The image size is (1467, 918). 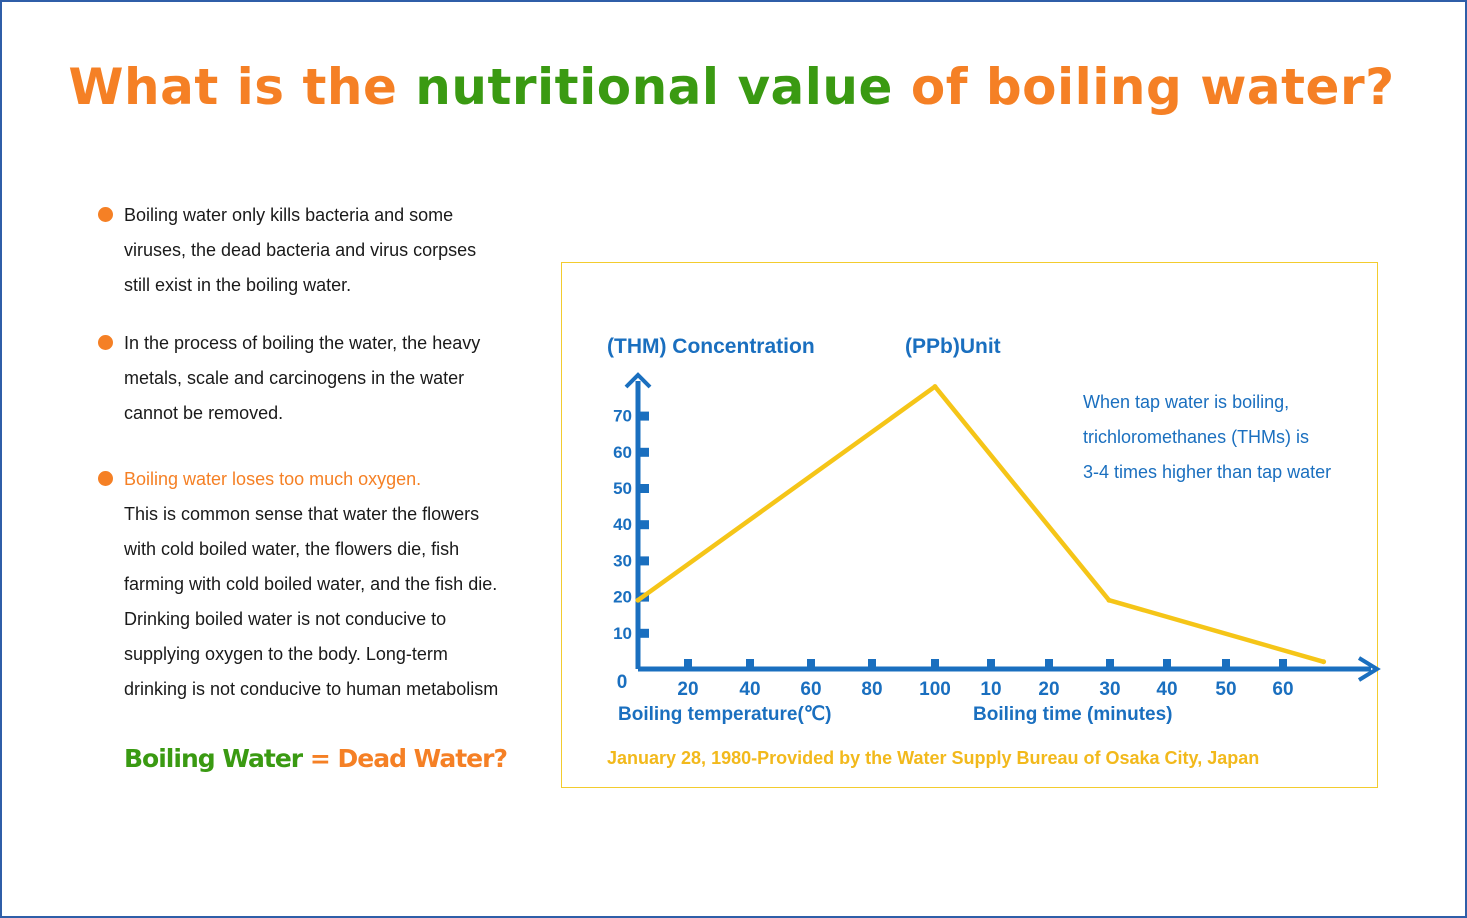 What do you see at coordinates (320, 758) in the screenshot?
I see `slogan-equals: =` at bounding box center [320, 758].